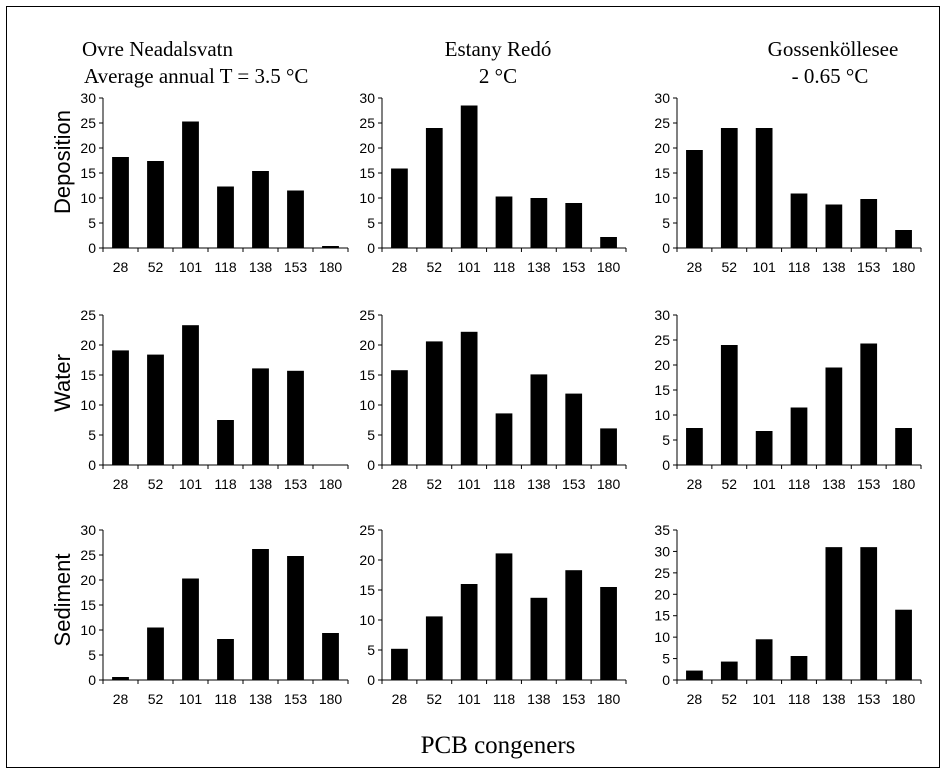 This screenshot has height=776, width=948. What do you see at coordinates (498, 76) in the screenshot?
I see `column-temperature-2: 2 °C` at bounding box center [498, 76].